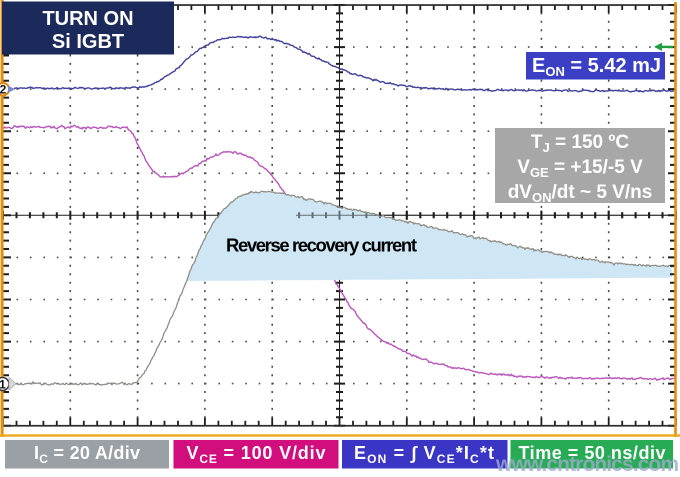 The image size is (680, 477). Describe the element at coordinates (580, 143) in the screenshot. I see `svg-text: TJ = 150 ºC` at that location.